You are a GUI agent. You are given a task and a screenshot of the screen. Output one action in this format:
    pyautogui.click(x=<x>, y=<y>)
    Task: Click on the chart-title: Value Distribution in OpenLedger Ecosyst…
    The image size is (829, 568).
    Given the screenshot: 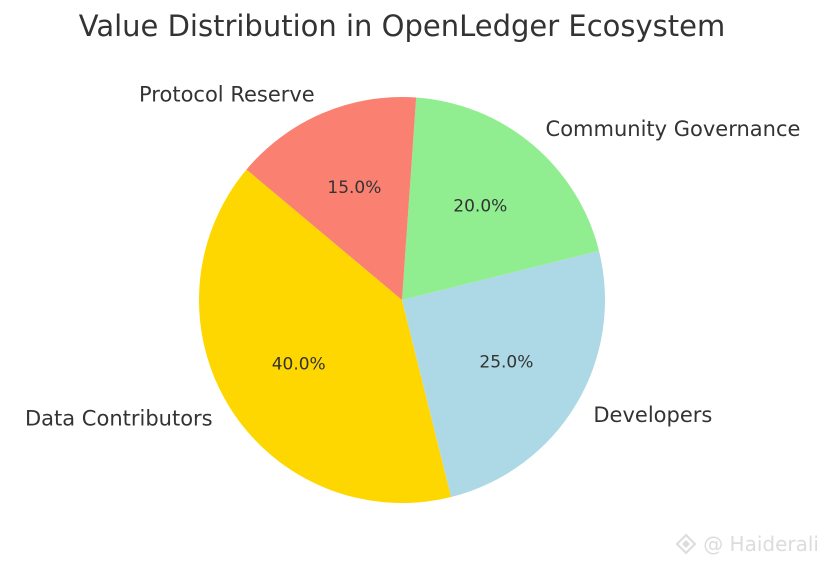 What is the action you would take?
    pyautogui.click(x=402, y=26)
    